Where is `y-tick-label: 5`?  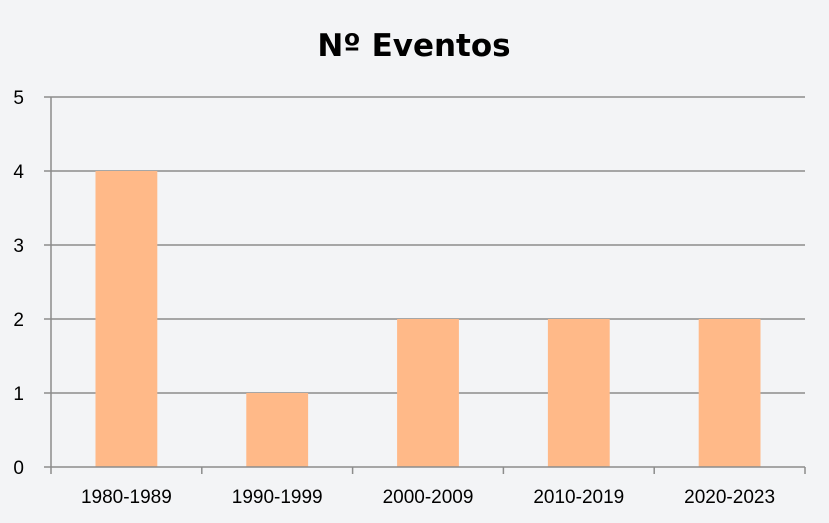 y-tick-label: 5 is located at coordinates (18, 98).